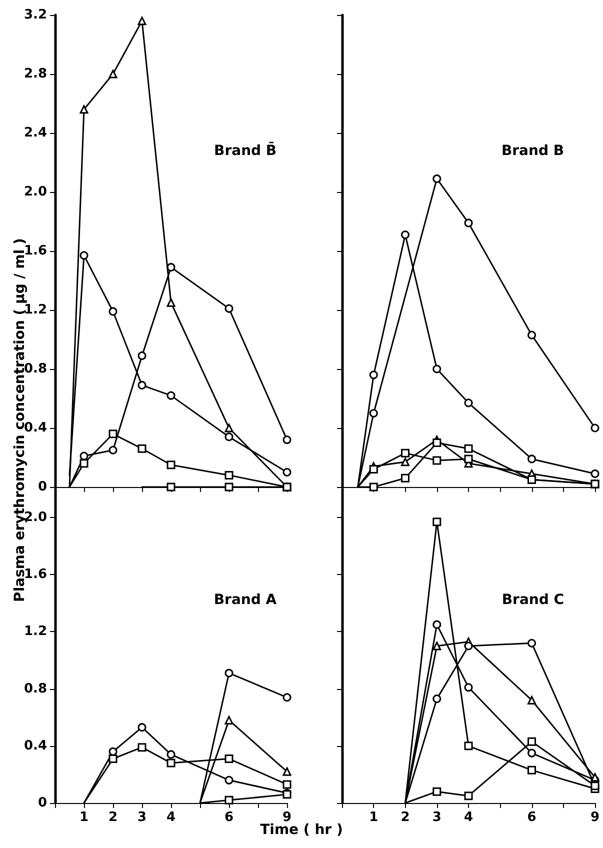 This screenshot has height=848, width=603. Describe the element at coordinates (532, 151) in the screenshot. I see `text: Brand B` at that location.